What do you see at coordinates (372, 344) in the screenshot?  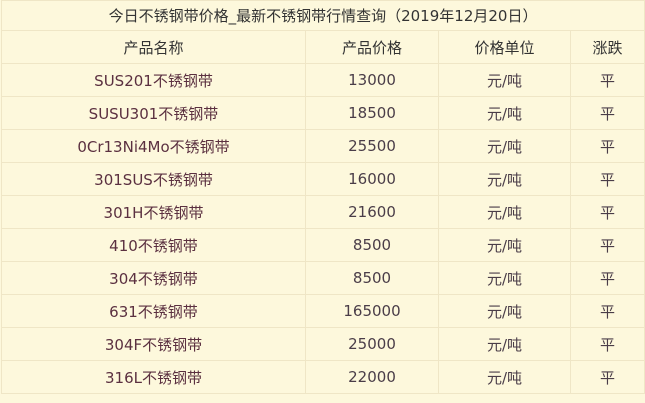 I see `price-cell: 25000` at bounding box center [372, 344].